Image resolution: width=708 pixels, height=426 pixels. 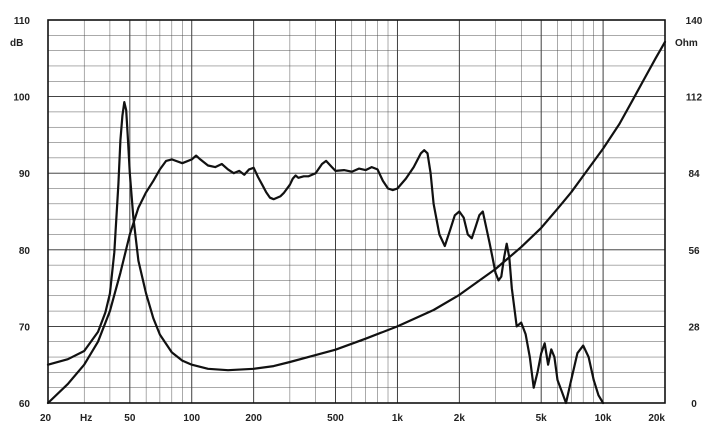 What do you see at coordinates (352, 418) in the screenshot?
I see `x-tick-labels: 20 50 100 200 500 1k 2k 5k 10k 20k` at bounding box center [352, 418].